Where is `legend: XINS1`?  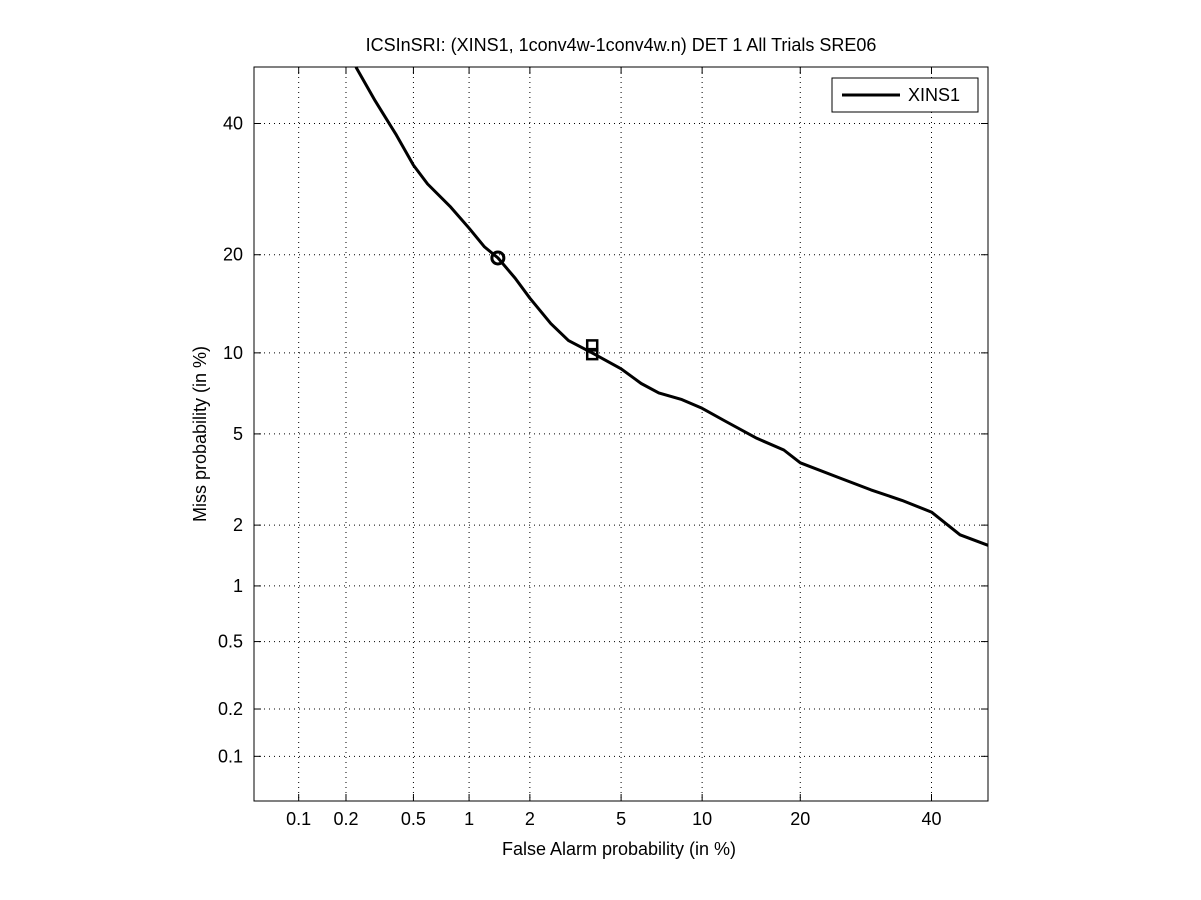
legend: XINS1 is located at coordinates (905, 95).